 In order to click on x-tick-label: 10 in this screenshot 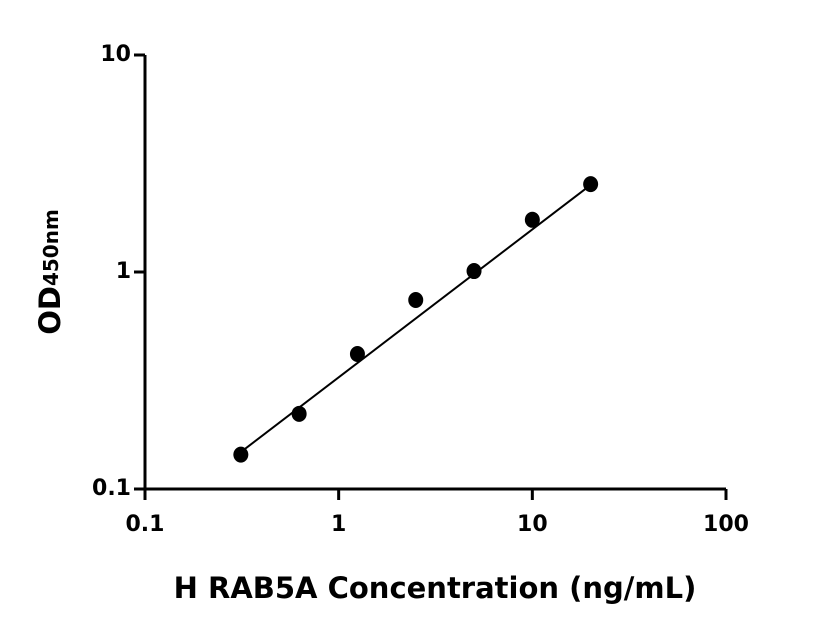, I will do `click(532, 524)`.